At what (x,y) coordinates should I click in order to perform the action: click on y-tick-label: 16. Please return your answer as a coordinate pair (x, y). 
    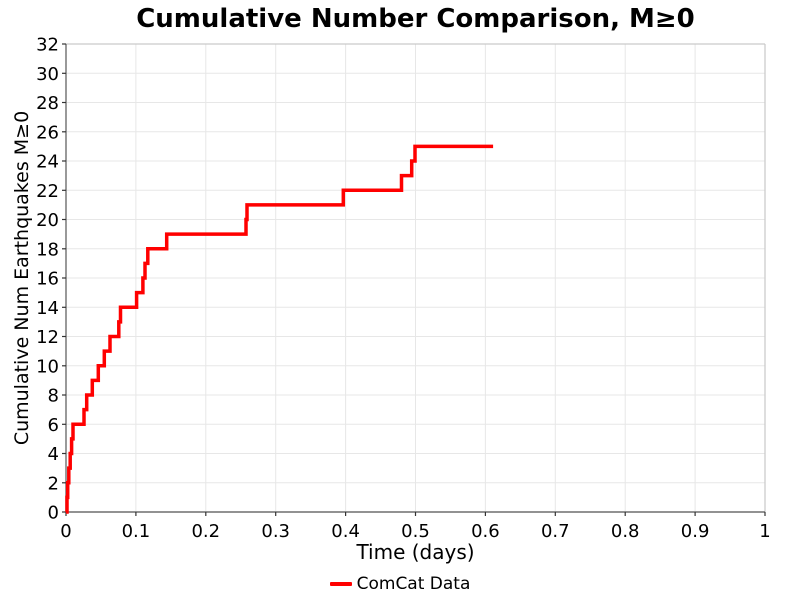
    Looking at the image, I should click on (47, 279).